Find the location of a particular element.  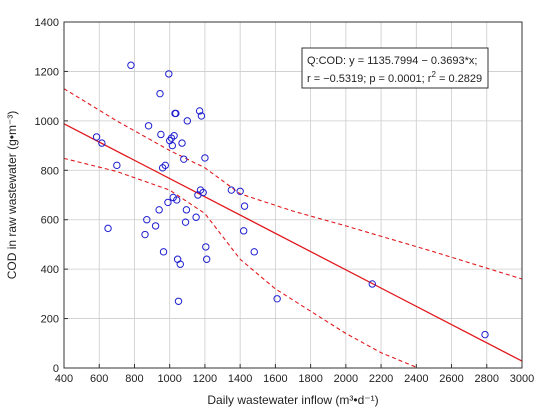

y-axis-ticks: 0 200 400 600 800 1000 1200 1400 is located at coordinates (51, 196).